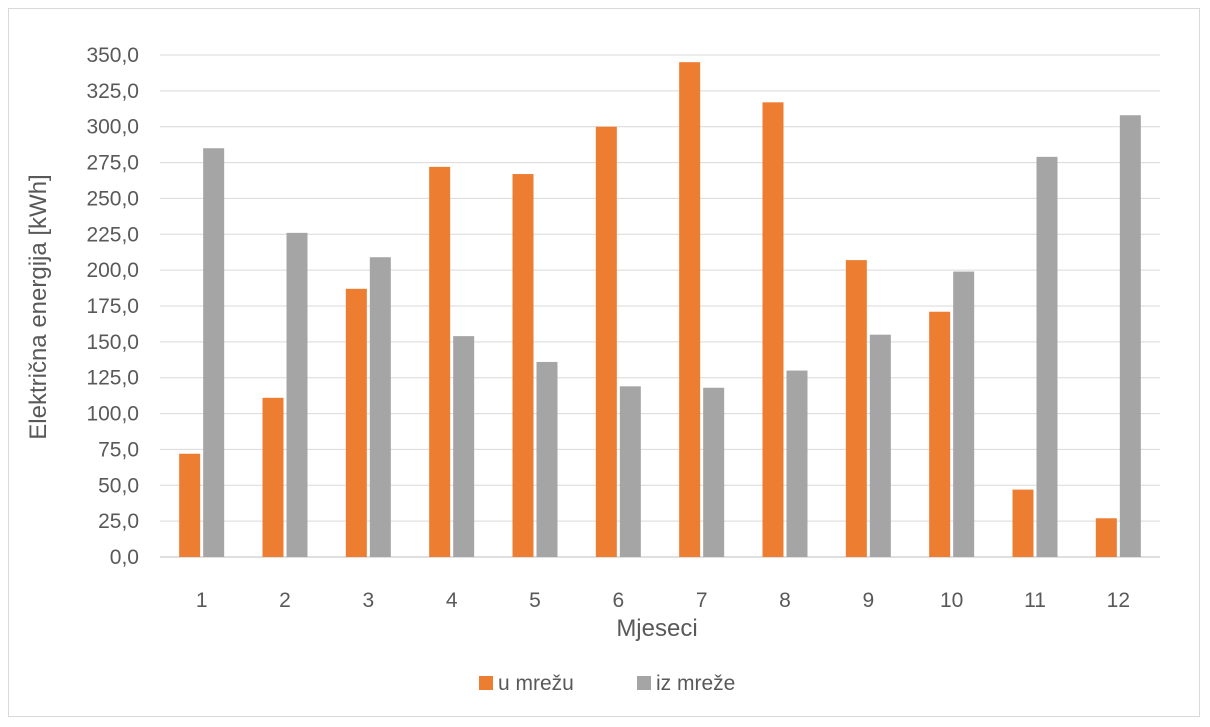 The width and height of the screenshot is (1210, 727). Describe the element at coordinates (112, 342) in the screenshot. I see `y-tick-label: 150,0` at that location.